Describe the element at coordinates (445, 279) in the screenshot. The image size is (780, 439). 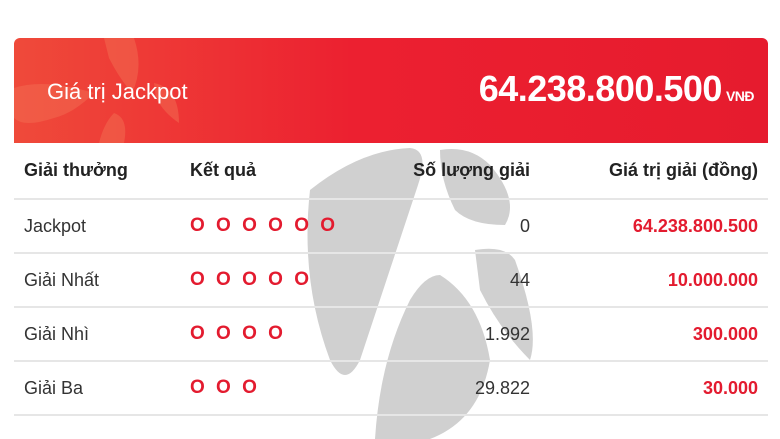
I see `prize-count: 44` at that location.